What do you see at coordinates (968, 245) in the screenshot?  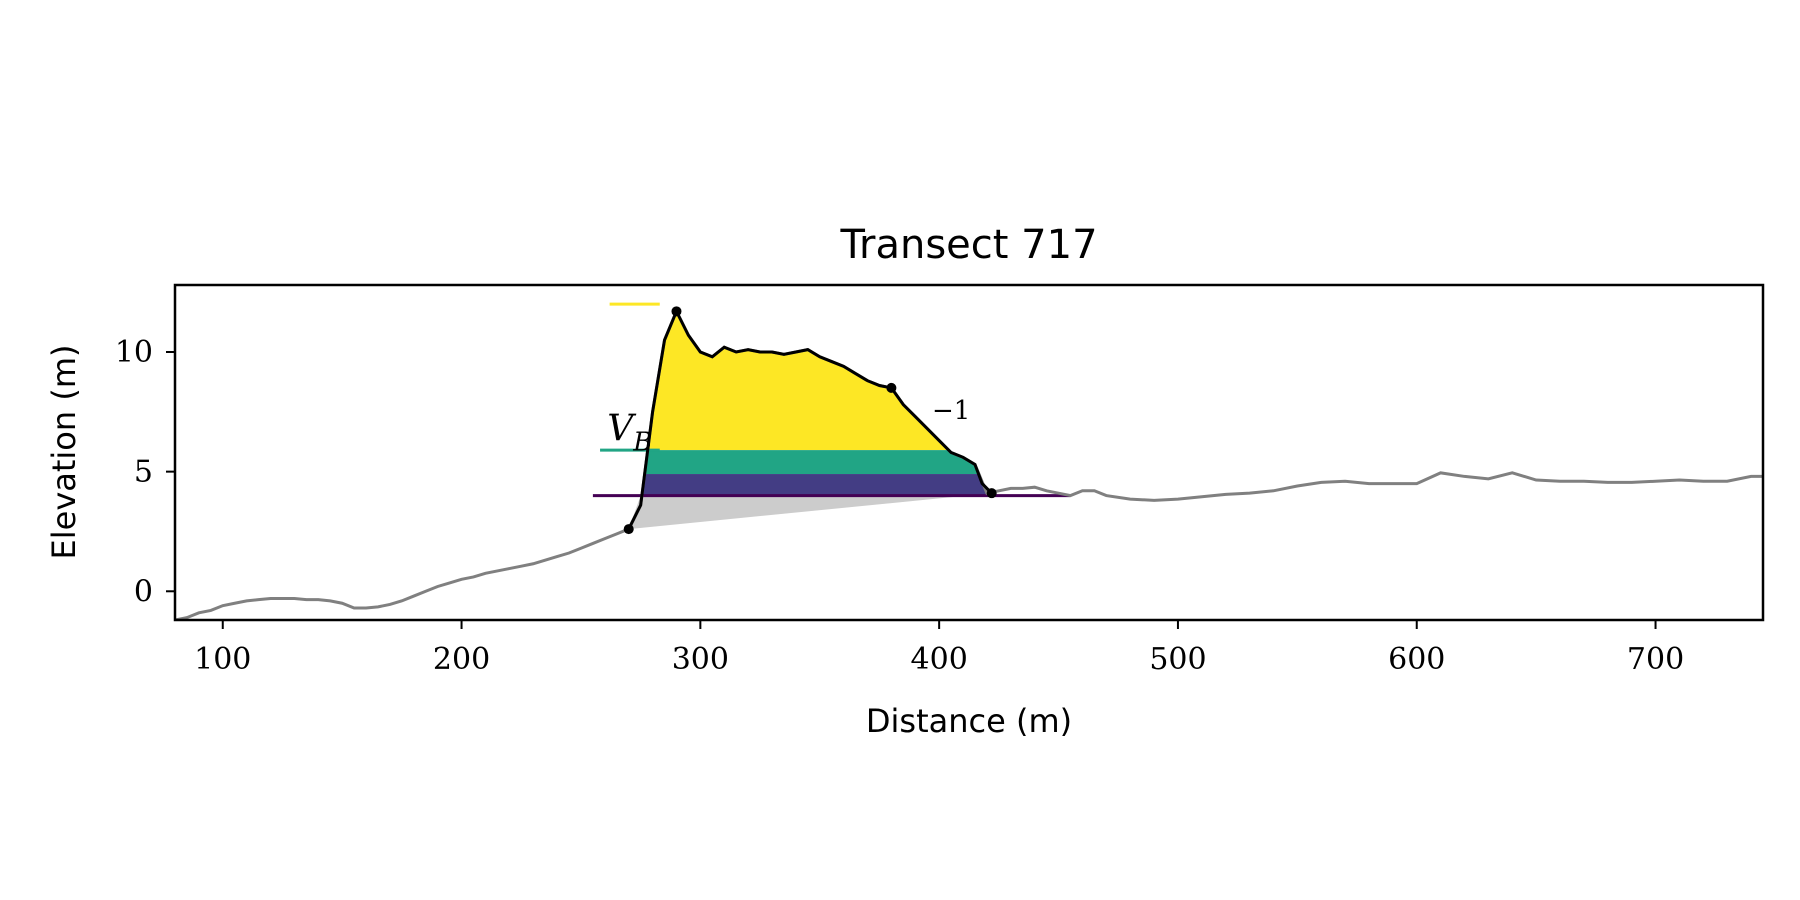 I see `chart-title: Transect 717` at bounding box center [968, 245].